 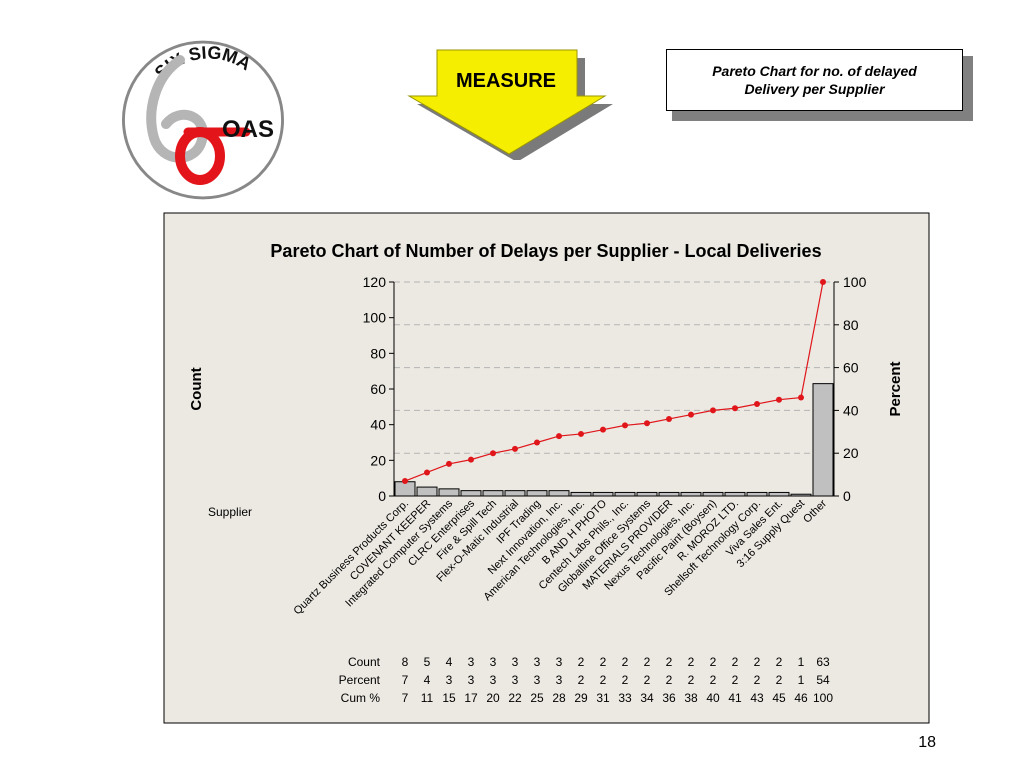 What do you see at coordinates (230, 512) in the screenshot?
I see `x-axis-label: Supplier` at bounding box center [230, 512].